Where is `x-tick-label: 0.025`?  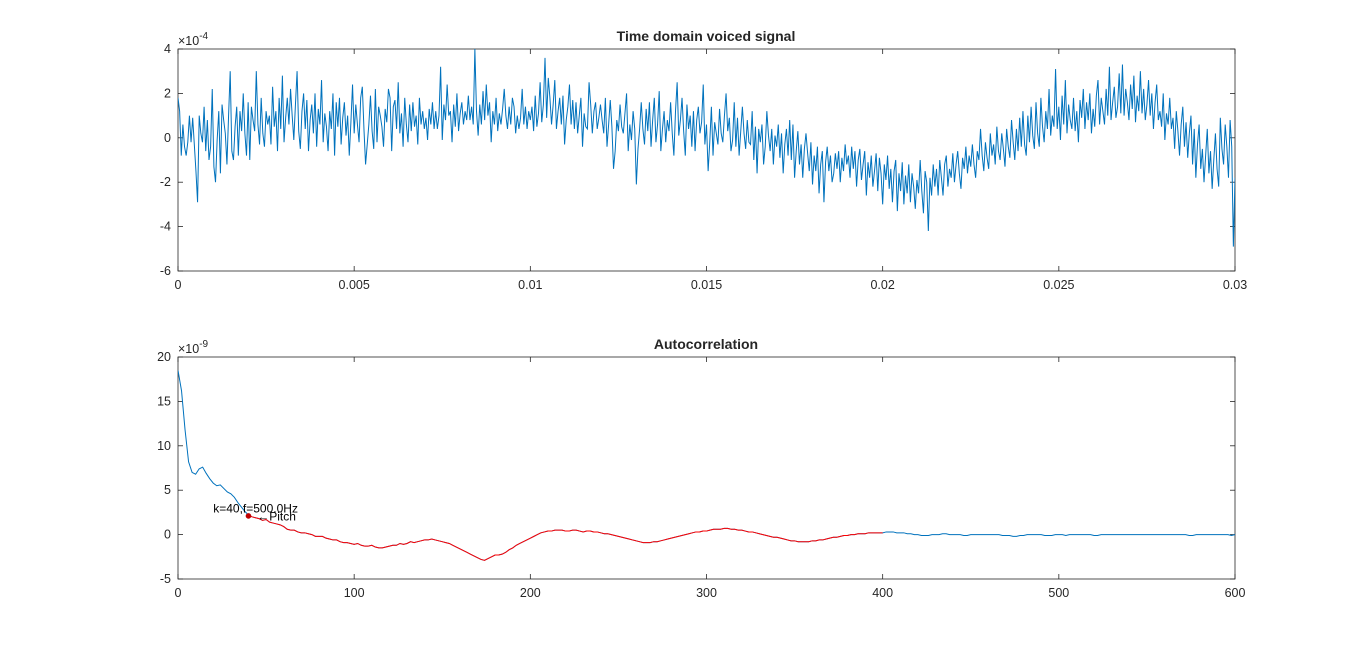 x-tick-label: 0.025 is located at coordinates (1058, 285).